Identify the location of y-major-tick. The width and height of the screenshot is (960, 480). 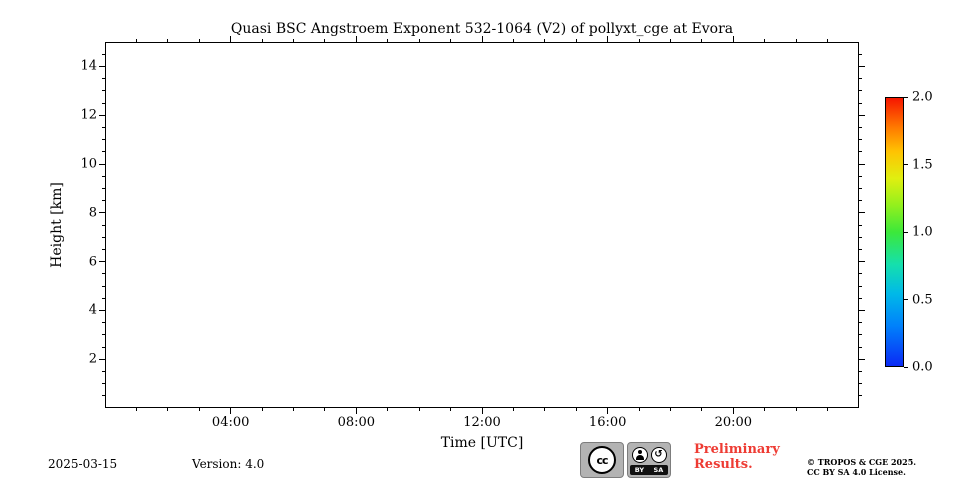
(102, 115).